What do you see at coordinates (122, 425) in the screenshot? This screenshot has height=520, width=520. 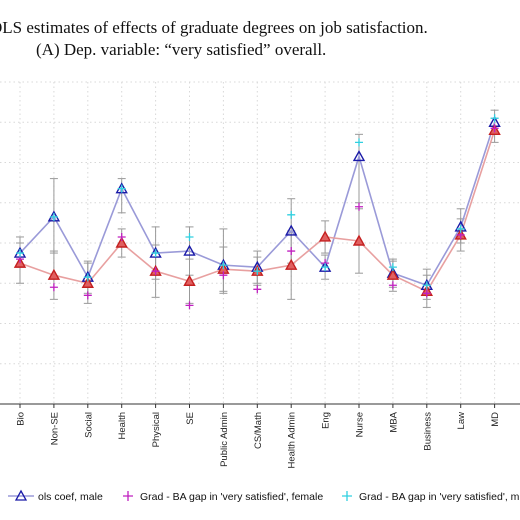 I see `x-tick-label: Health` at bounding box center [122, 425].